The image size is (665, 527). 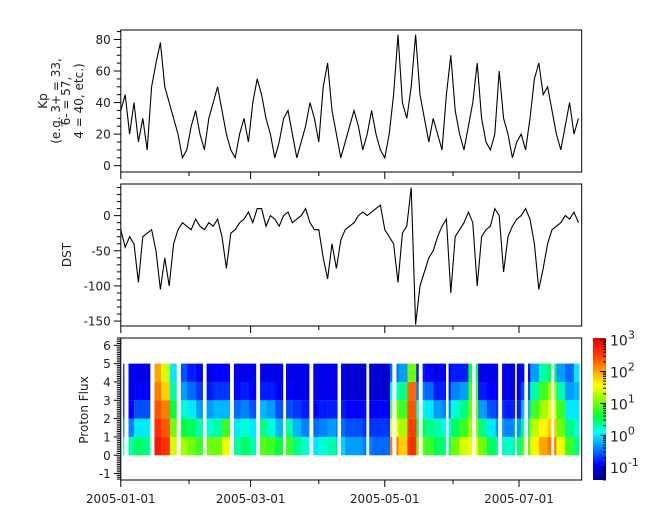 I want to click on colorbar-tick-base: 10, so click(x=619, y=405).